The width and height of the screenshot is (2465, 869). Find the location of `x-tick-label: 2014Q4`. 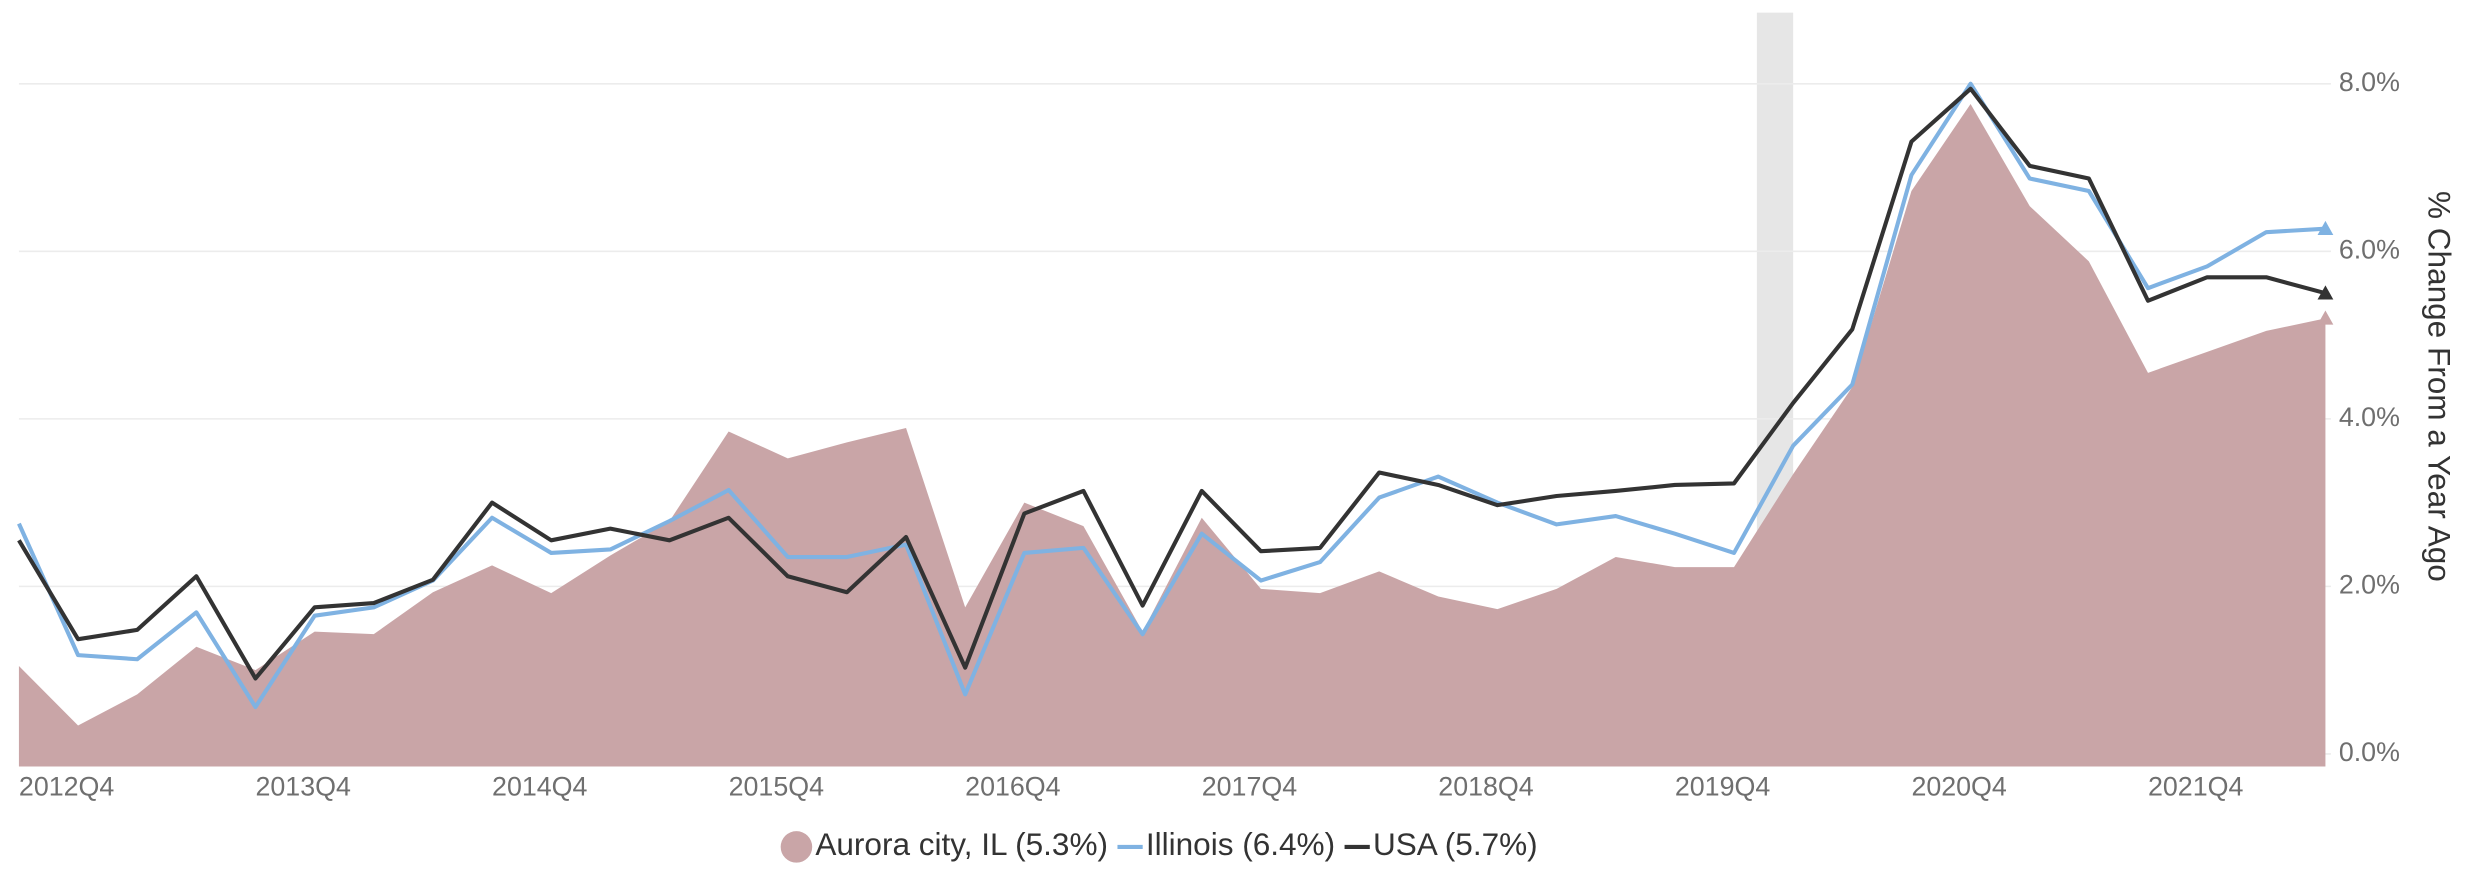

x-tick-label: 2014Q4 is located at coordinates (539, 787).